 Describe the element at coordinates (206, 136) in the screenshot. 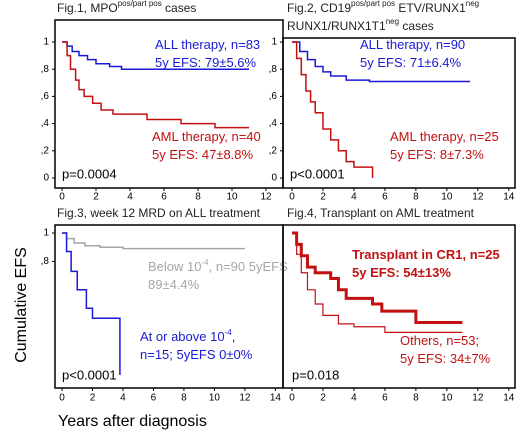

I see `curve-label-part: AML therapy, n=40` at that location.